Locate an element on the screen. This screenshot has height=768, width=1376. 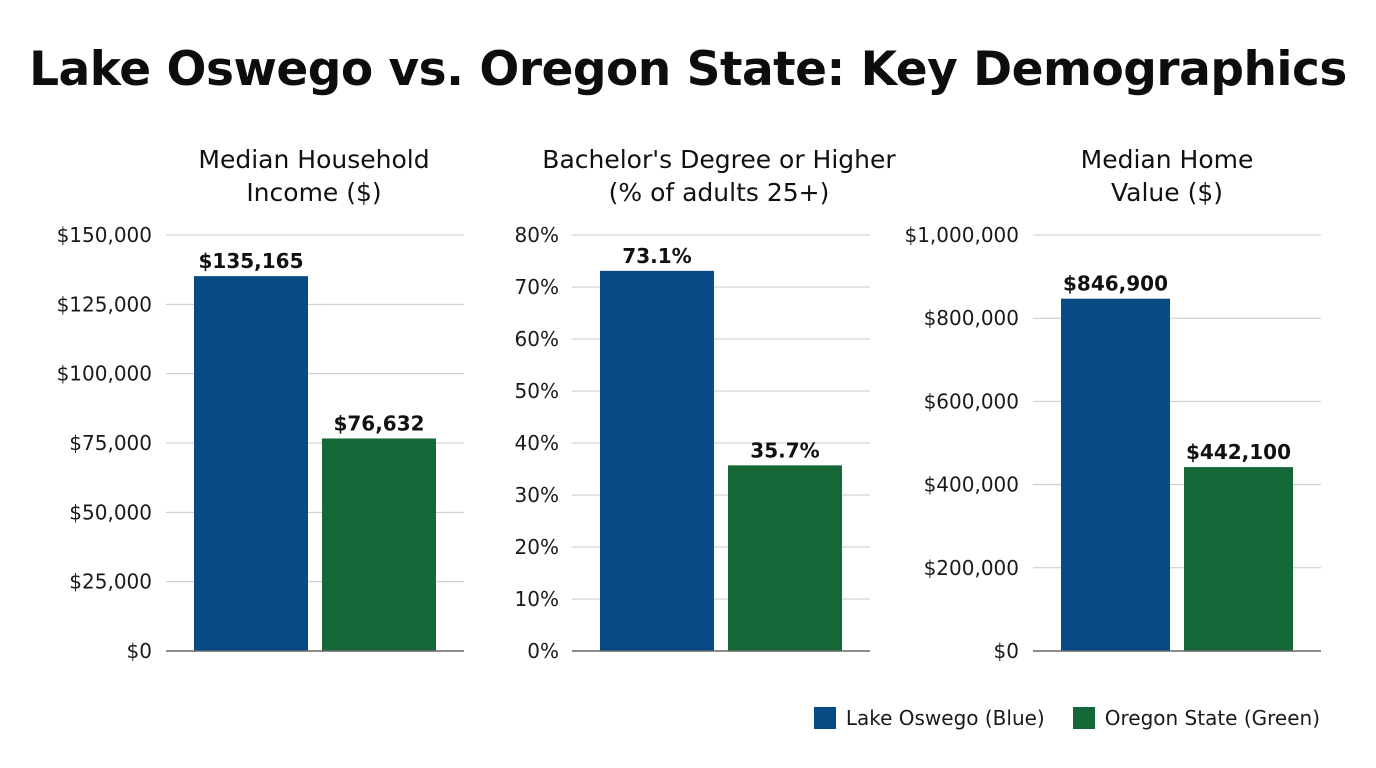
chart-1-title-line-1: Median Household is located at coordinates (313, 159).